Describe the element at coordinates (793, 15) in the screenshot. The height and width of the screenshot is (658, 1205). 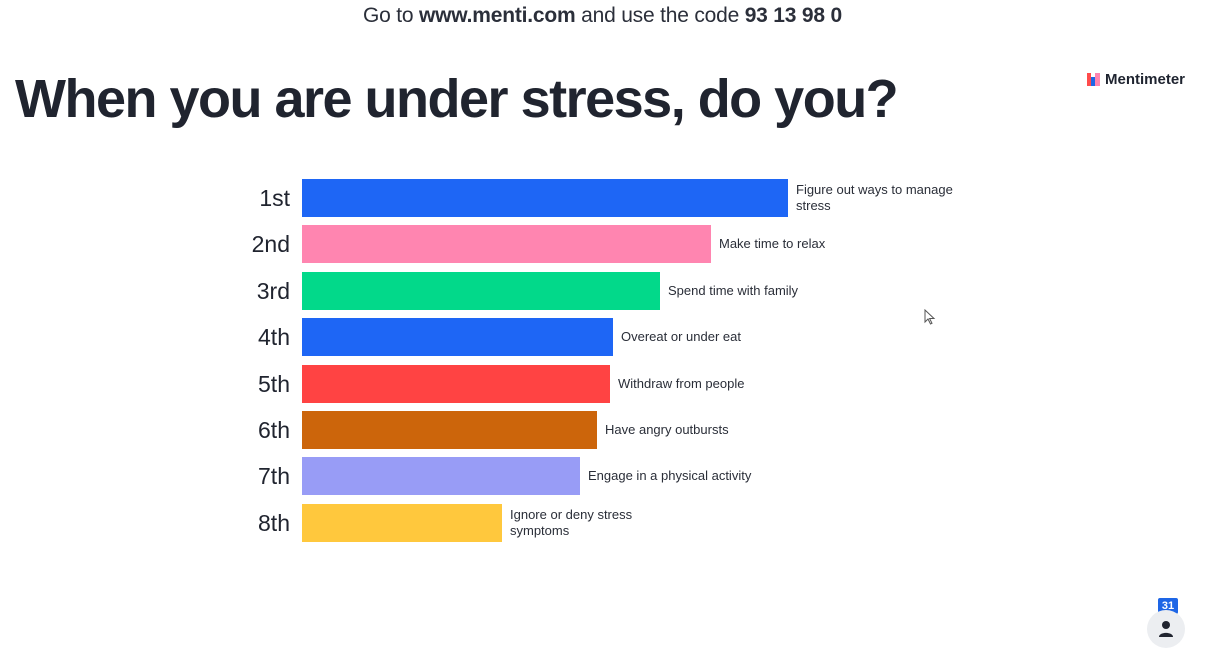
I see `join-code: 93 13 98 0` at that location.